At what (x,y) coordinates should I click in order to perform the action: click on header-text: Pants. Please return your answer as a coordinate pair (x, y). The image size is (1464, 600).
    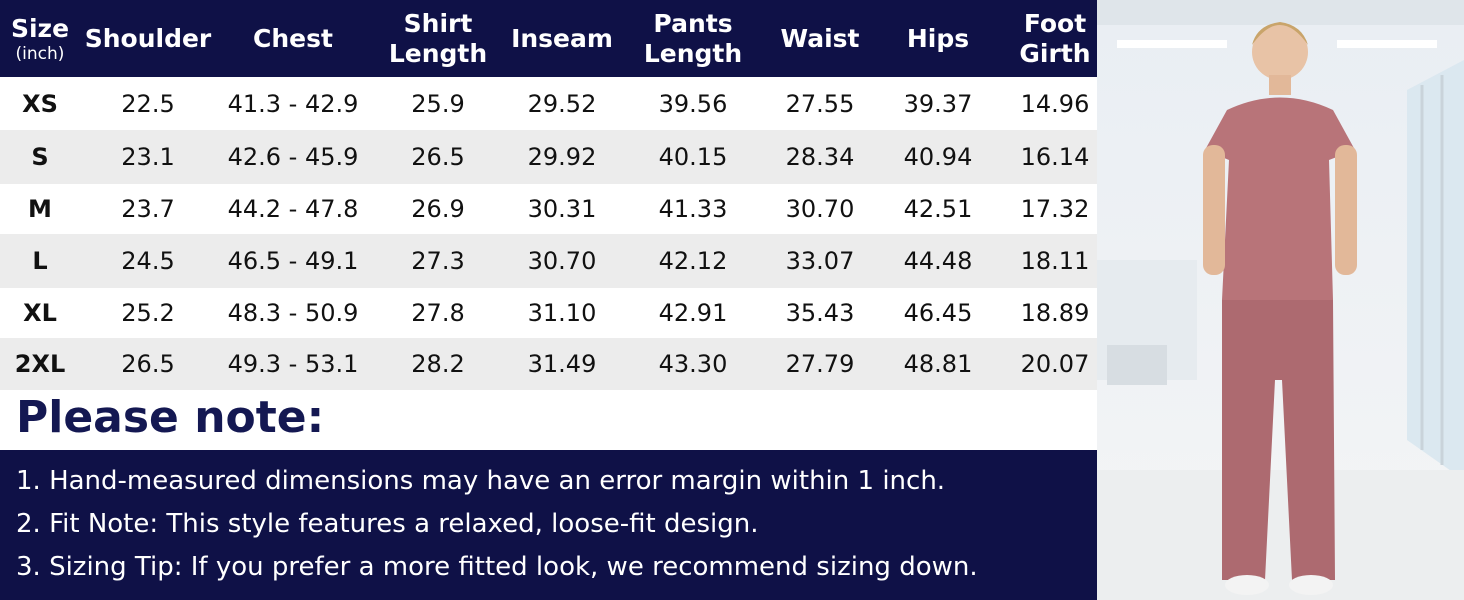
    Looking at the image, I should click on (693, 23).